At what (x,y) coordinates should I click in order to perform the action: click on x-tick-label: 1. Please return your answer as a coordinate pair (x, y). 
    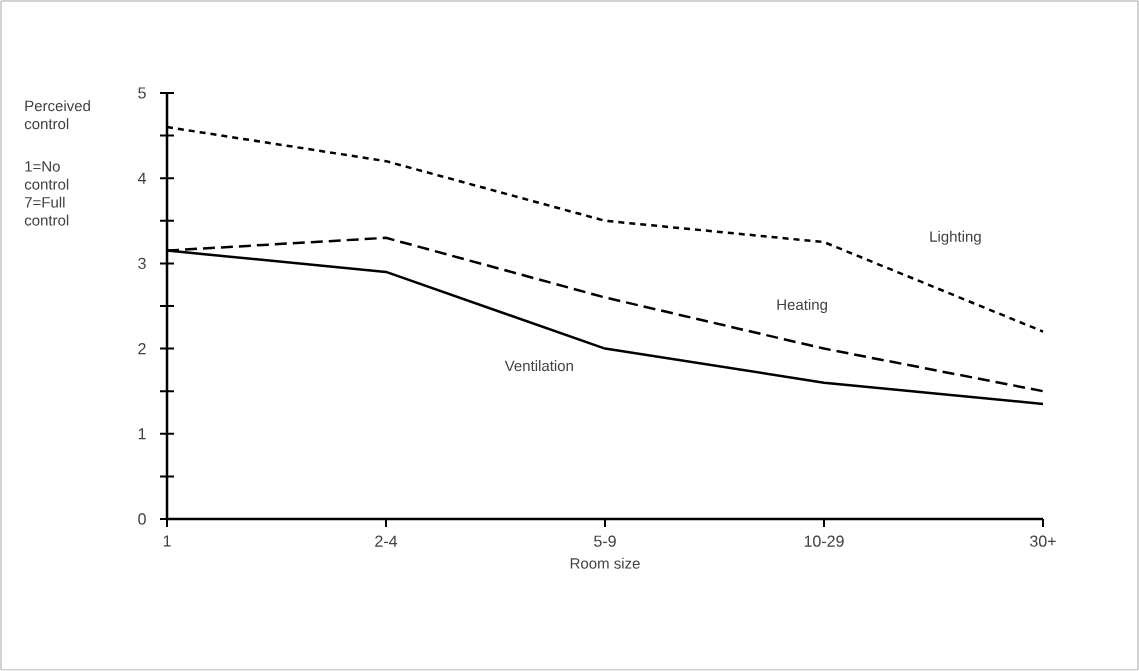
    Looking at the image, I should click on (167, 541).